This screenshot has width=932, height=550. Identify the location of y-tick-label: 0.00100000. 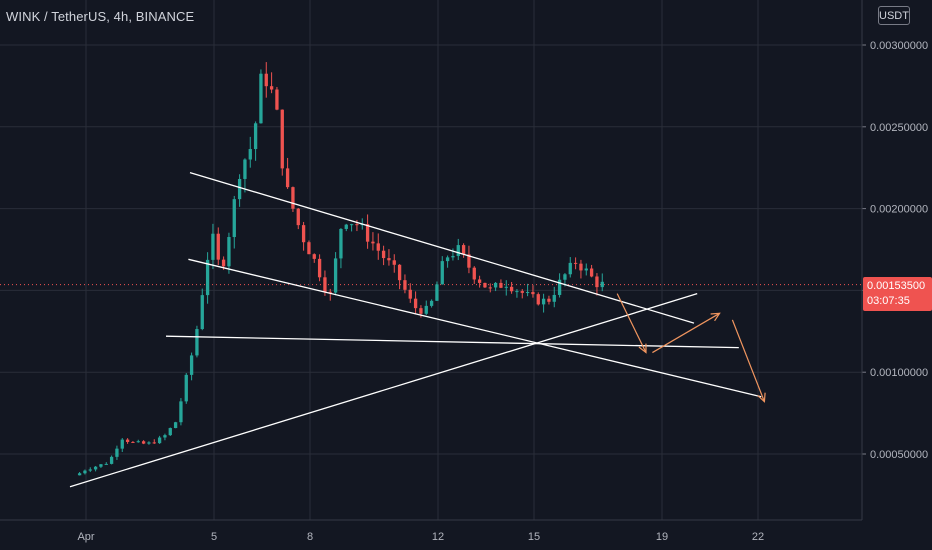
(899, 373).